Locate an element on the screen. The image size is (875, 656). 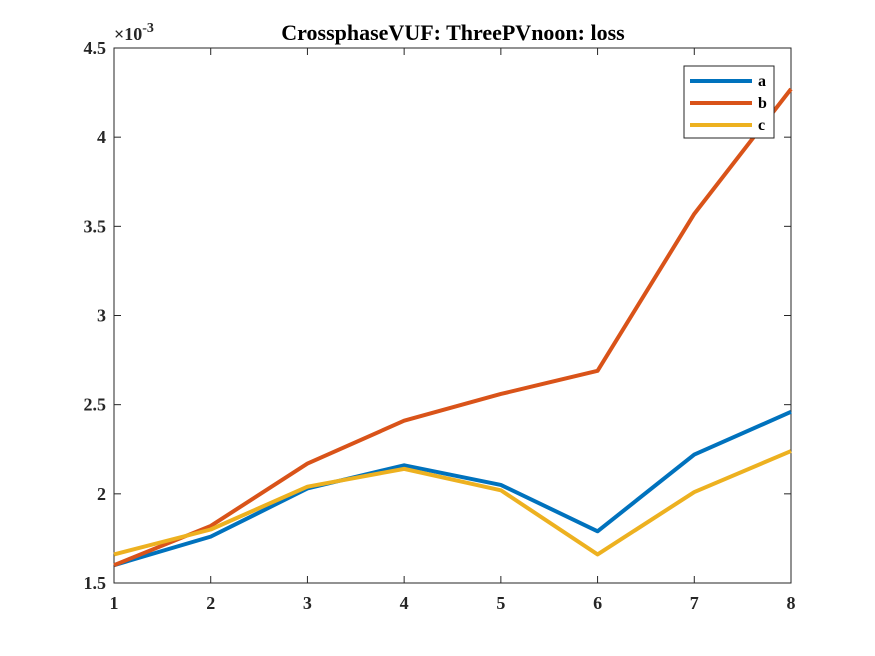
x-tick-label: 1 is located at coordinates (114, 603).